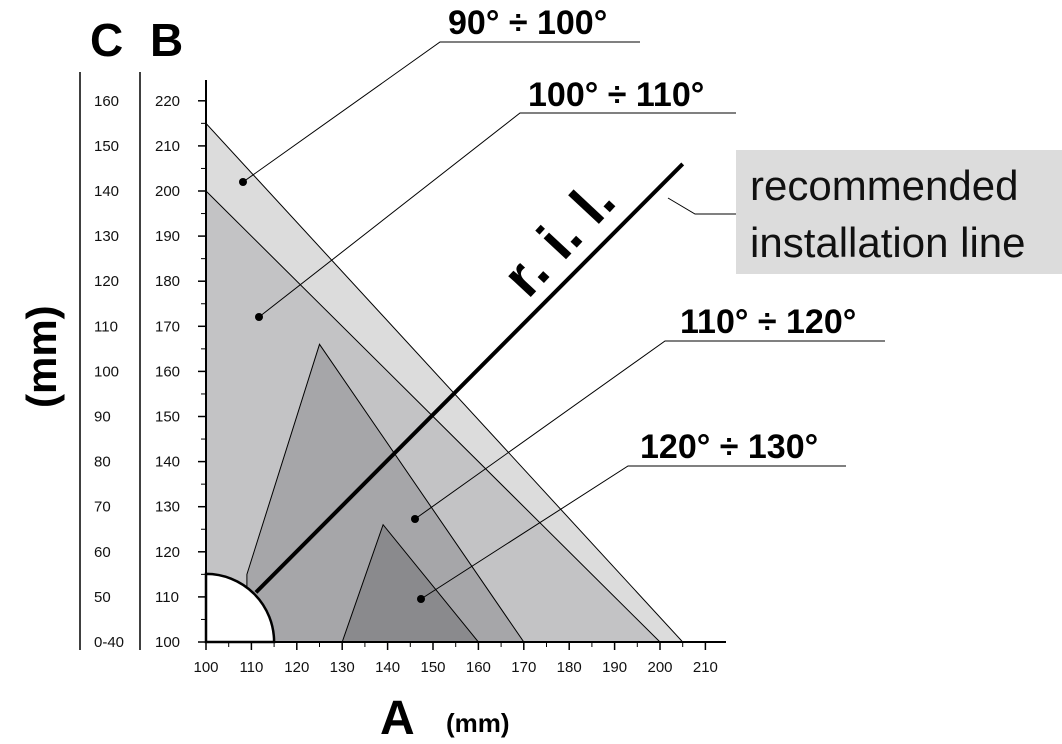 The height and width of the screenshot is (744, 1062). Describe the element at coordinates (478, 667) in the screenshot. I see `x-tick-label: 160` at that location.